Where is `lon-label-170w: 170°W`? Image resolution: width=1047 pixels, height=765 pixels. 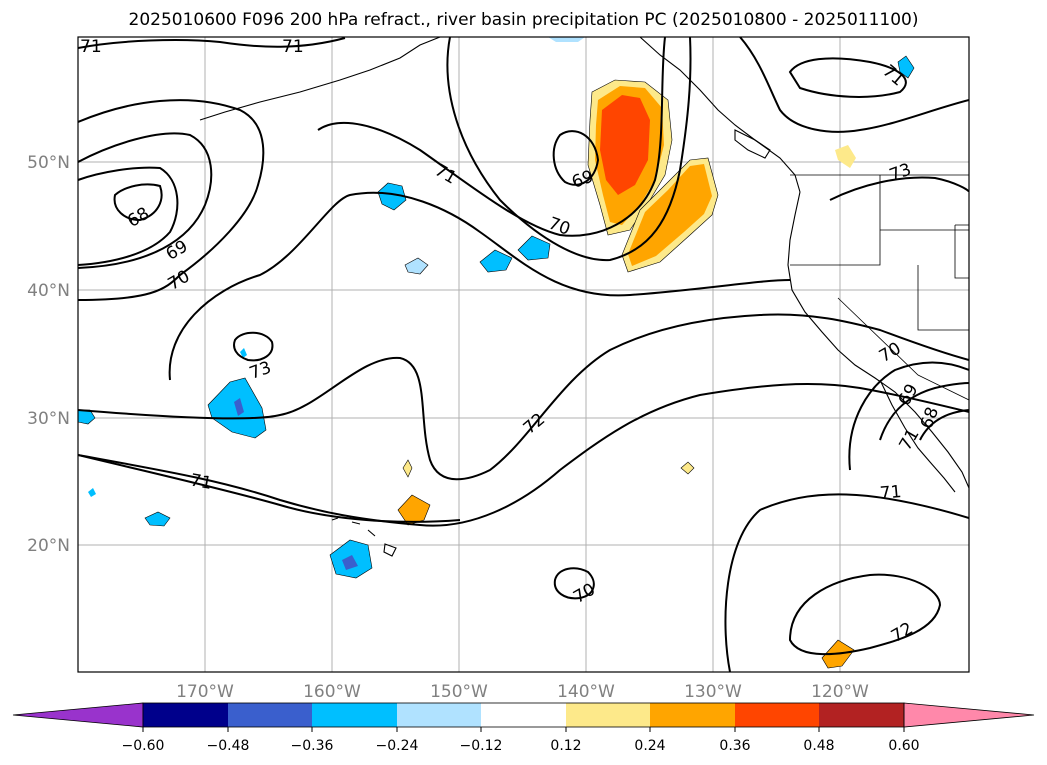 lon-label-170w: 170°W is located at coordinates (205, 692).